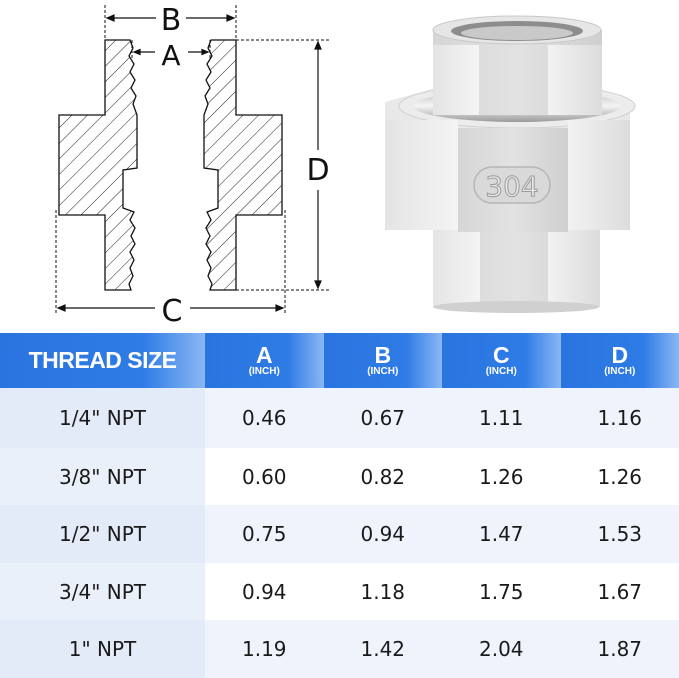 This screenshot has height=678, width=679. I want to click on section-left-wall, so click(98, 165).